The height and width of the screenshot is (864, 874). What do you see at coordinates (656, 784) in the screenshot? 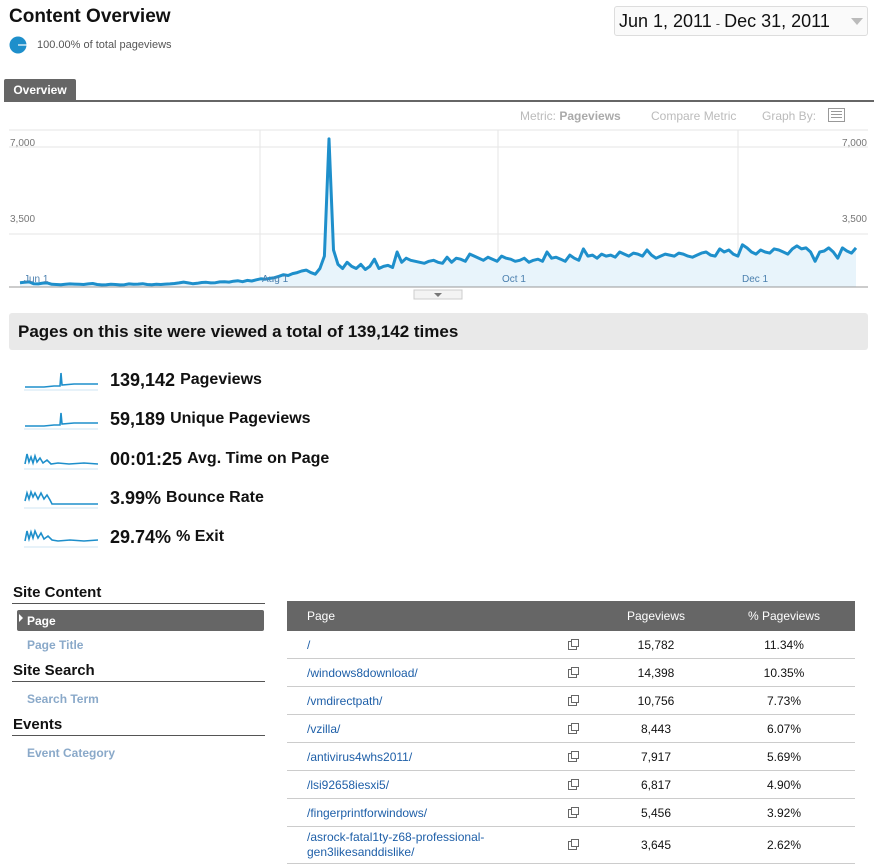
I see `pageviews-cell: 6,817` at bounding box center [656, 784].